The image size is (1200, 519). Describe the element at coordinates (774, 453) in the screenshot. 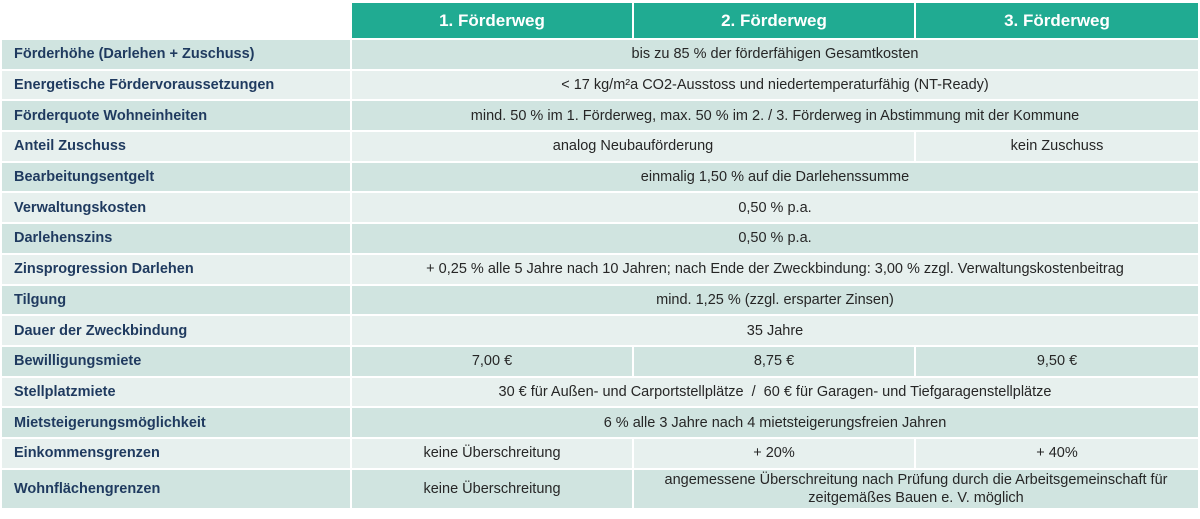

I see `cell: + 20%` at that location.